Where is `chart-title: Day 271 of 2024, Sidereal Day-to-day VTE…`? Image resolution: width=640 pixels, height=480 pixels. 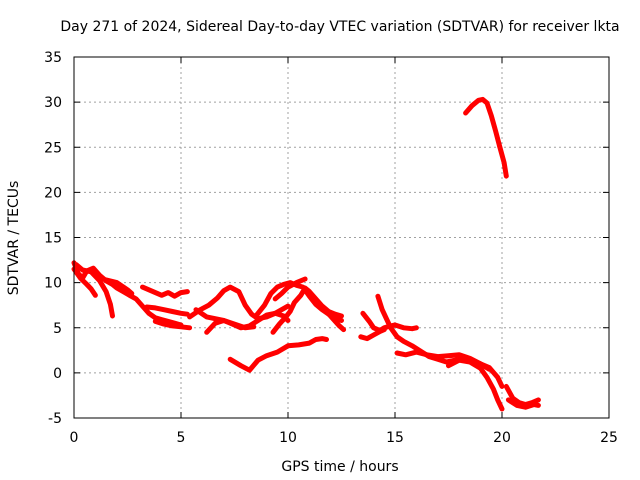 chart-title: Day 271 of 2024, Sidereal Day-to-day VTE… is located at coordinates (339, 27).